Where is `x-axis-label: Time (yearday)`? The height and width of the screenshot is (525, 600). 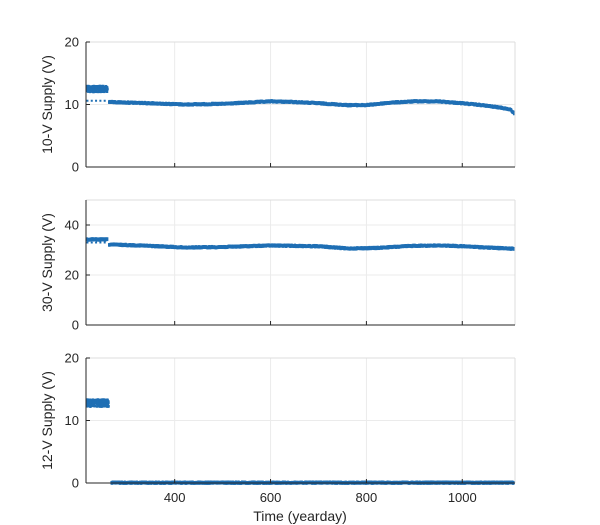 x-axis-label: Time (yearday) is located at coordinates (300, 516).